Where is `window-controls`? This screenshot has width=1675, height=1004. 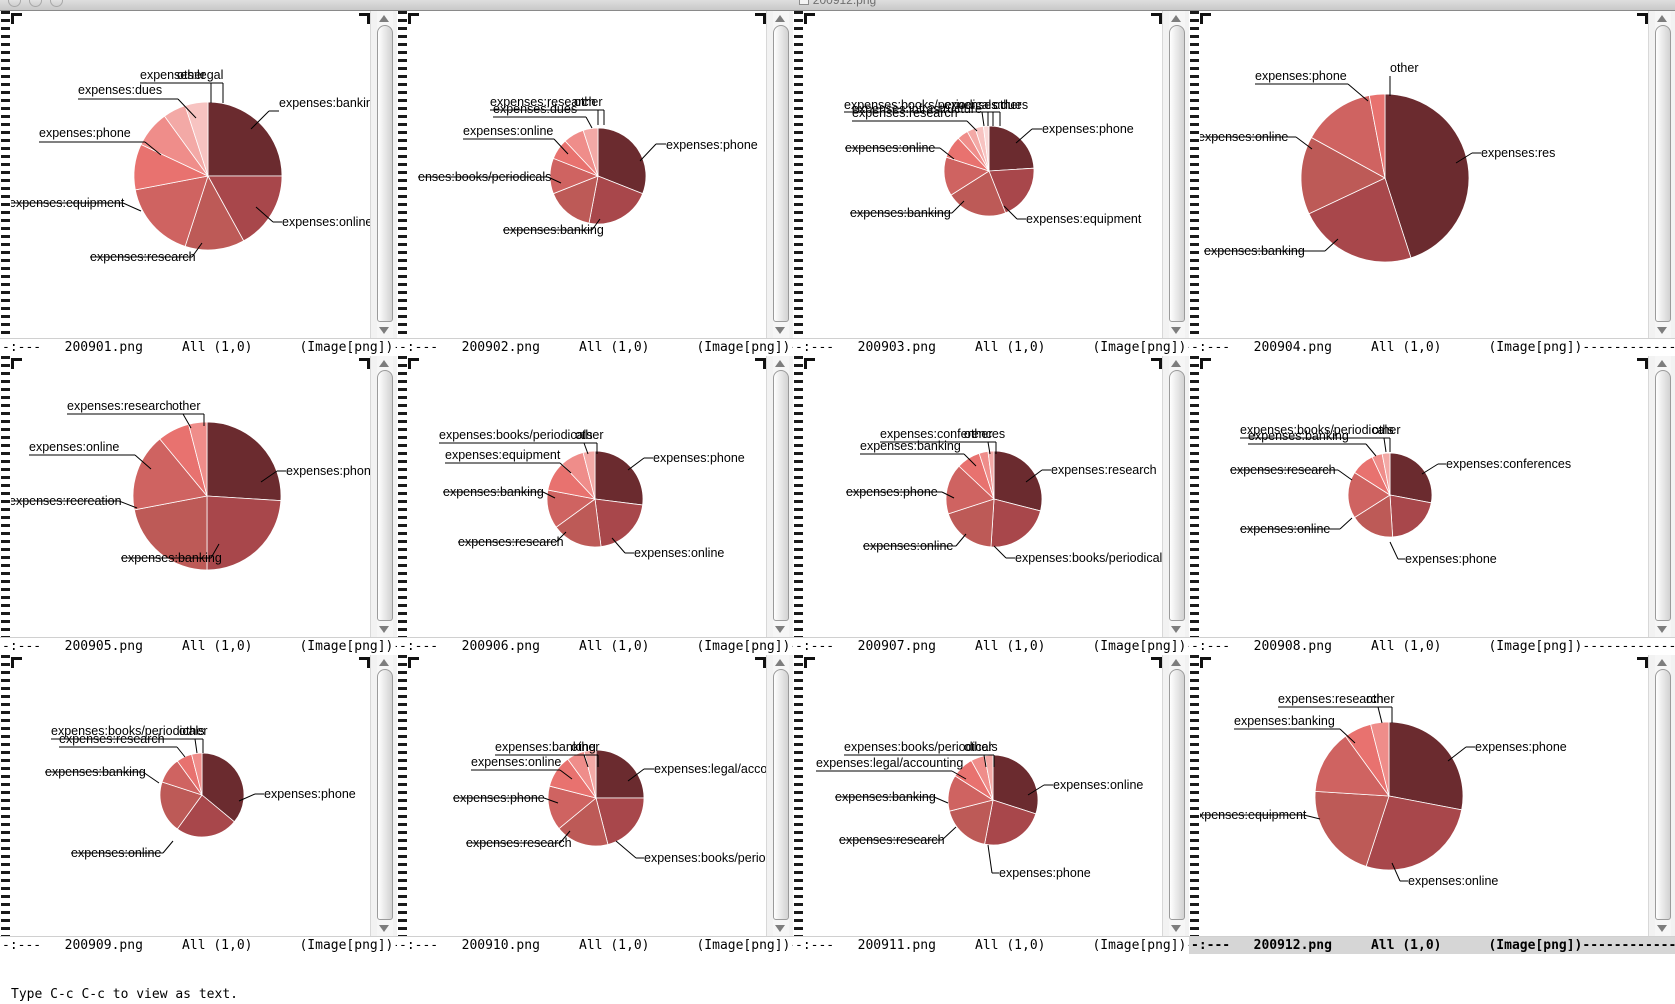
window-controls is located at coordinates (35, 3).